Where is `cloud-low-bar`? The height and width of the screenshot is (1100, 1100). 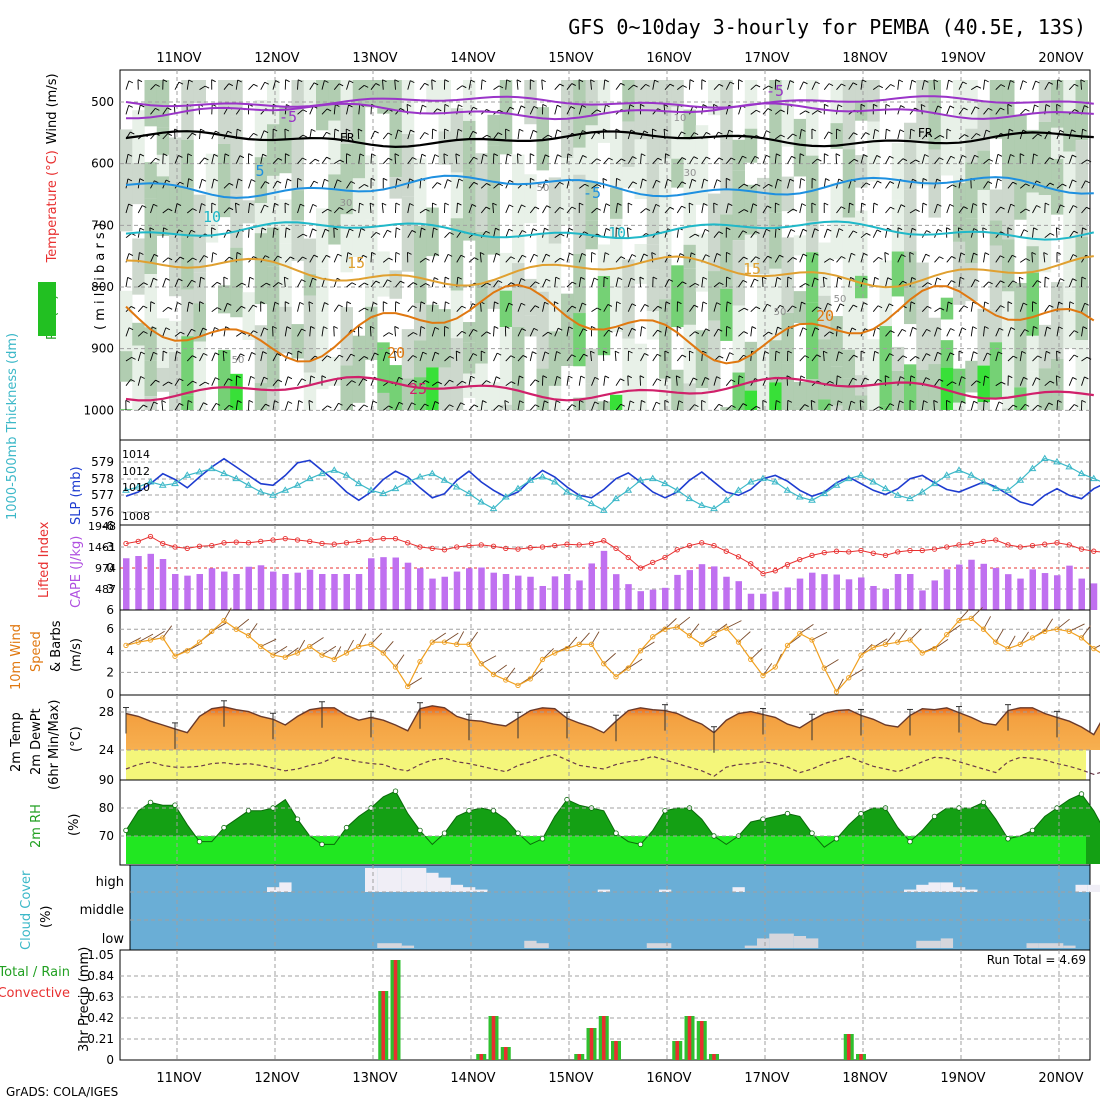
cloud-low-bar is located at coordinates (812, 943).